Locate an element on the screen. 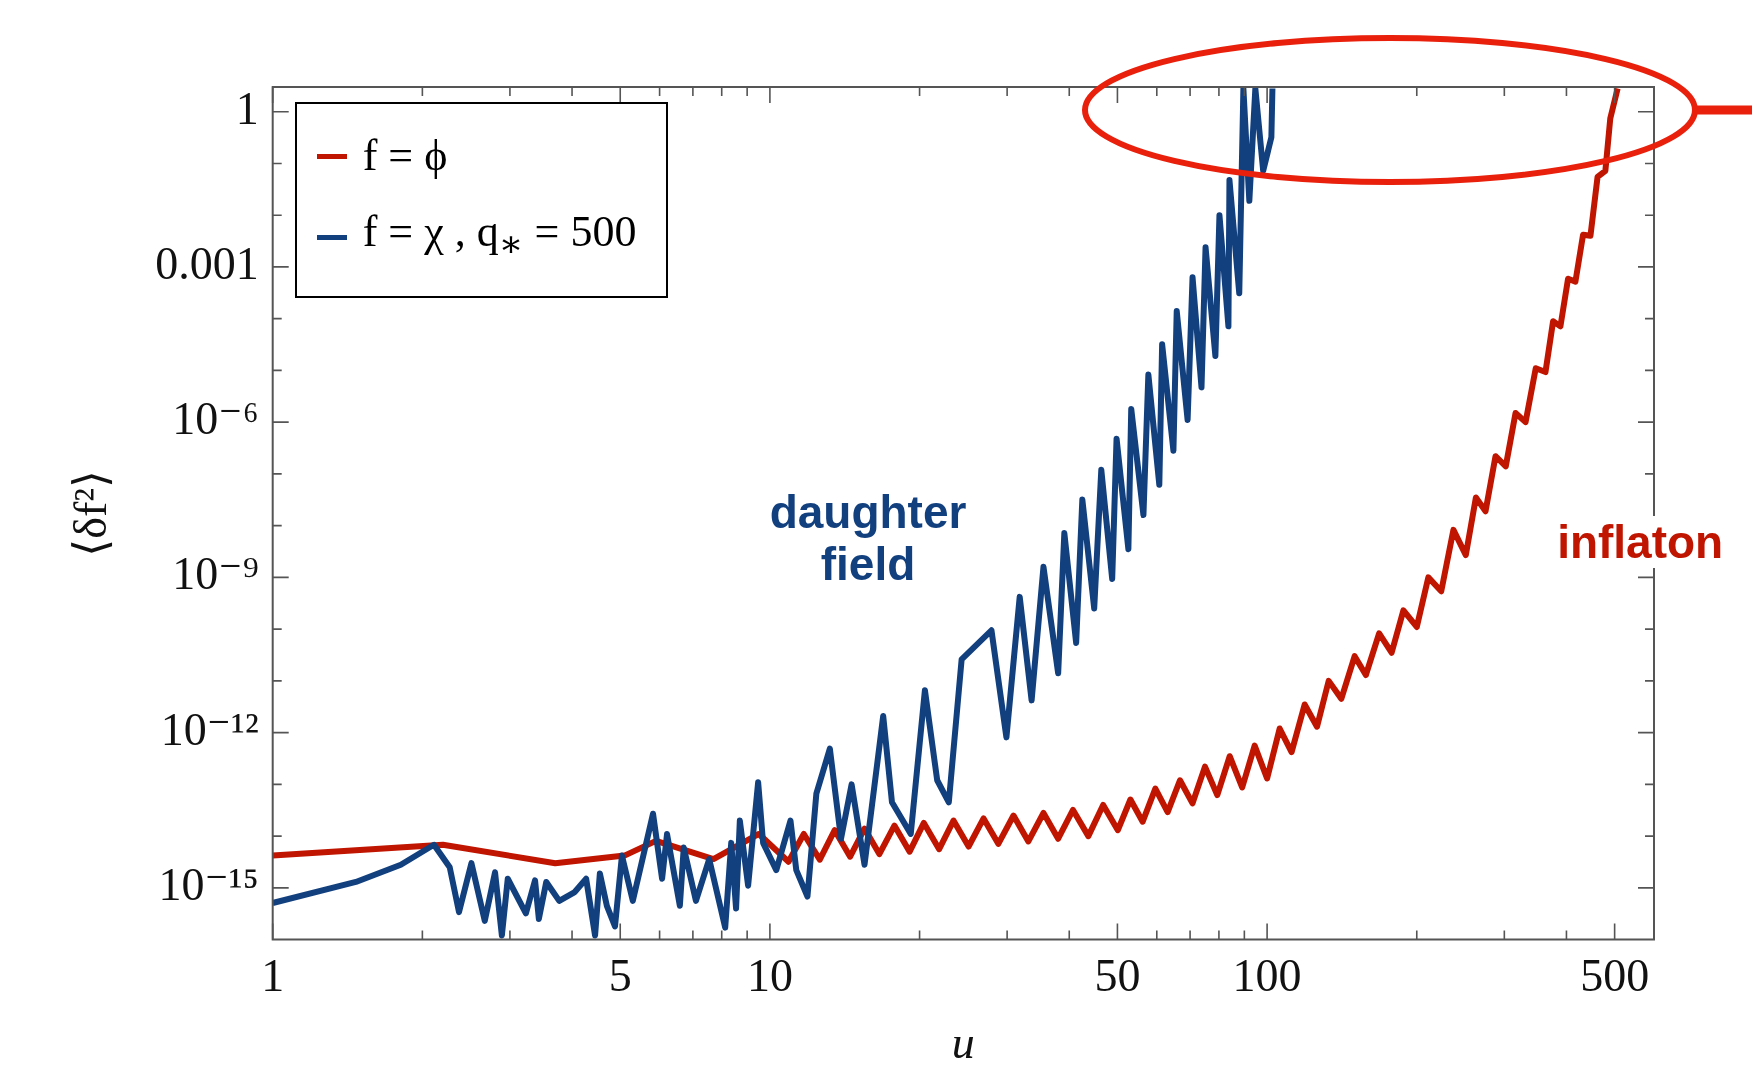  annotation: inflaton is located at coordinates (1640, 542).